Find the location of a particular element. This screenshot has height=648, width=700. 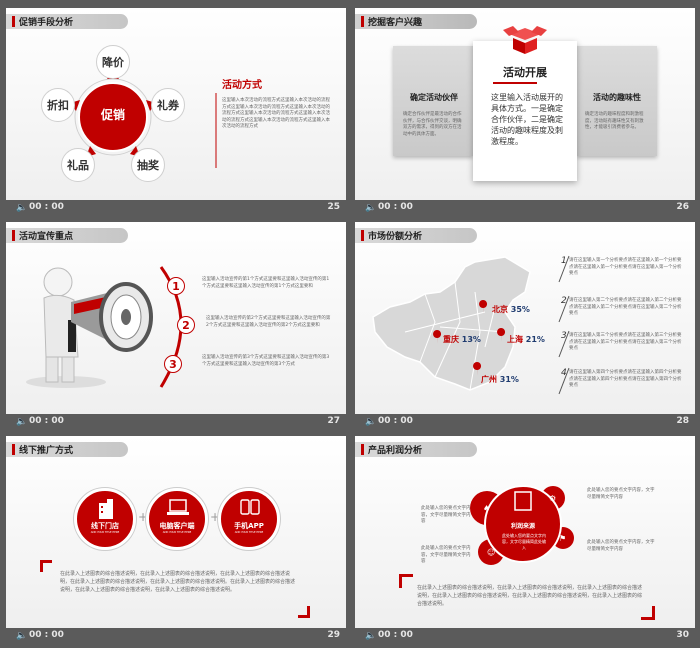

note-3-number: 3 is located at coordinates (564, 336).